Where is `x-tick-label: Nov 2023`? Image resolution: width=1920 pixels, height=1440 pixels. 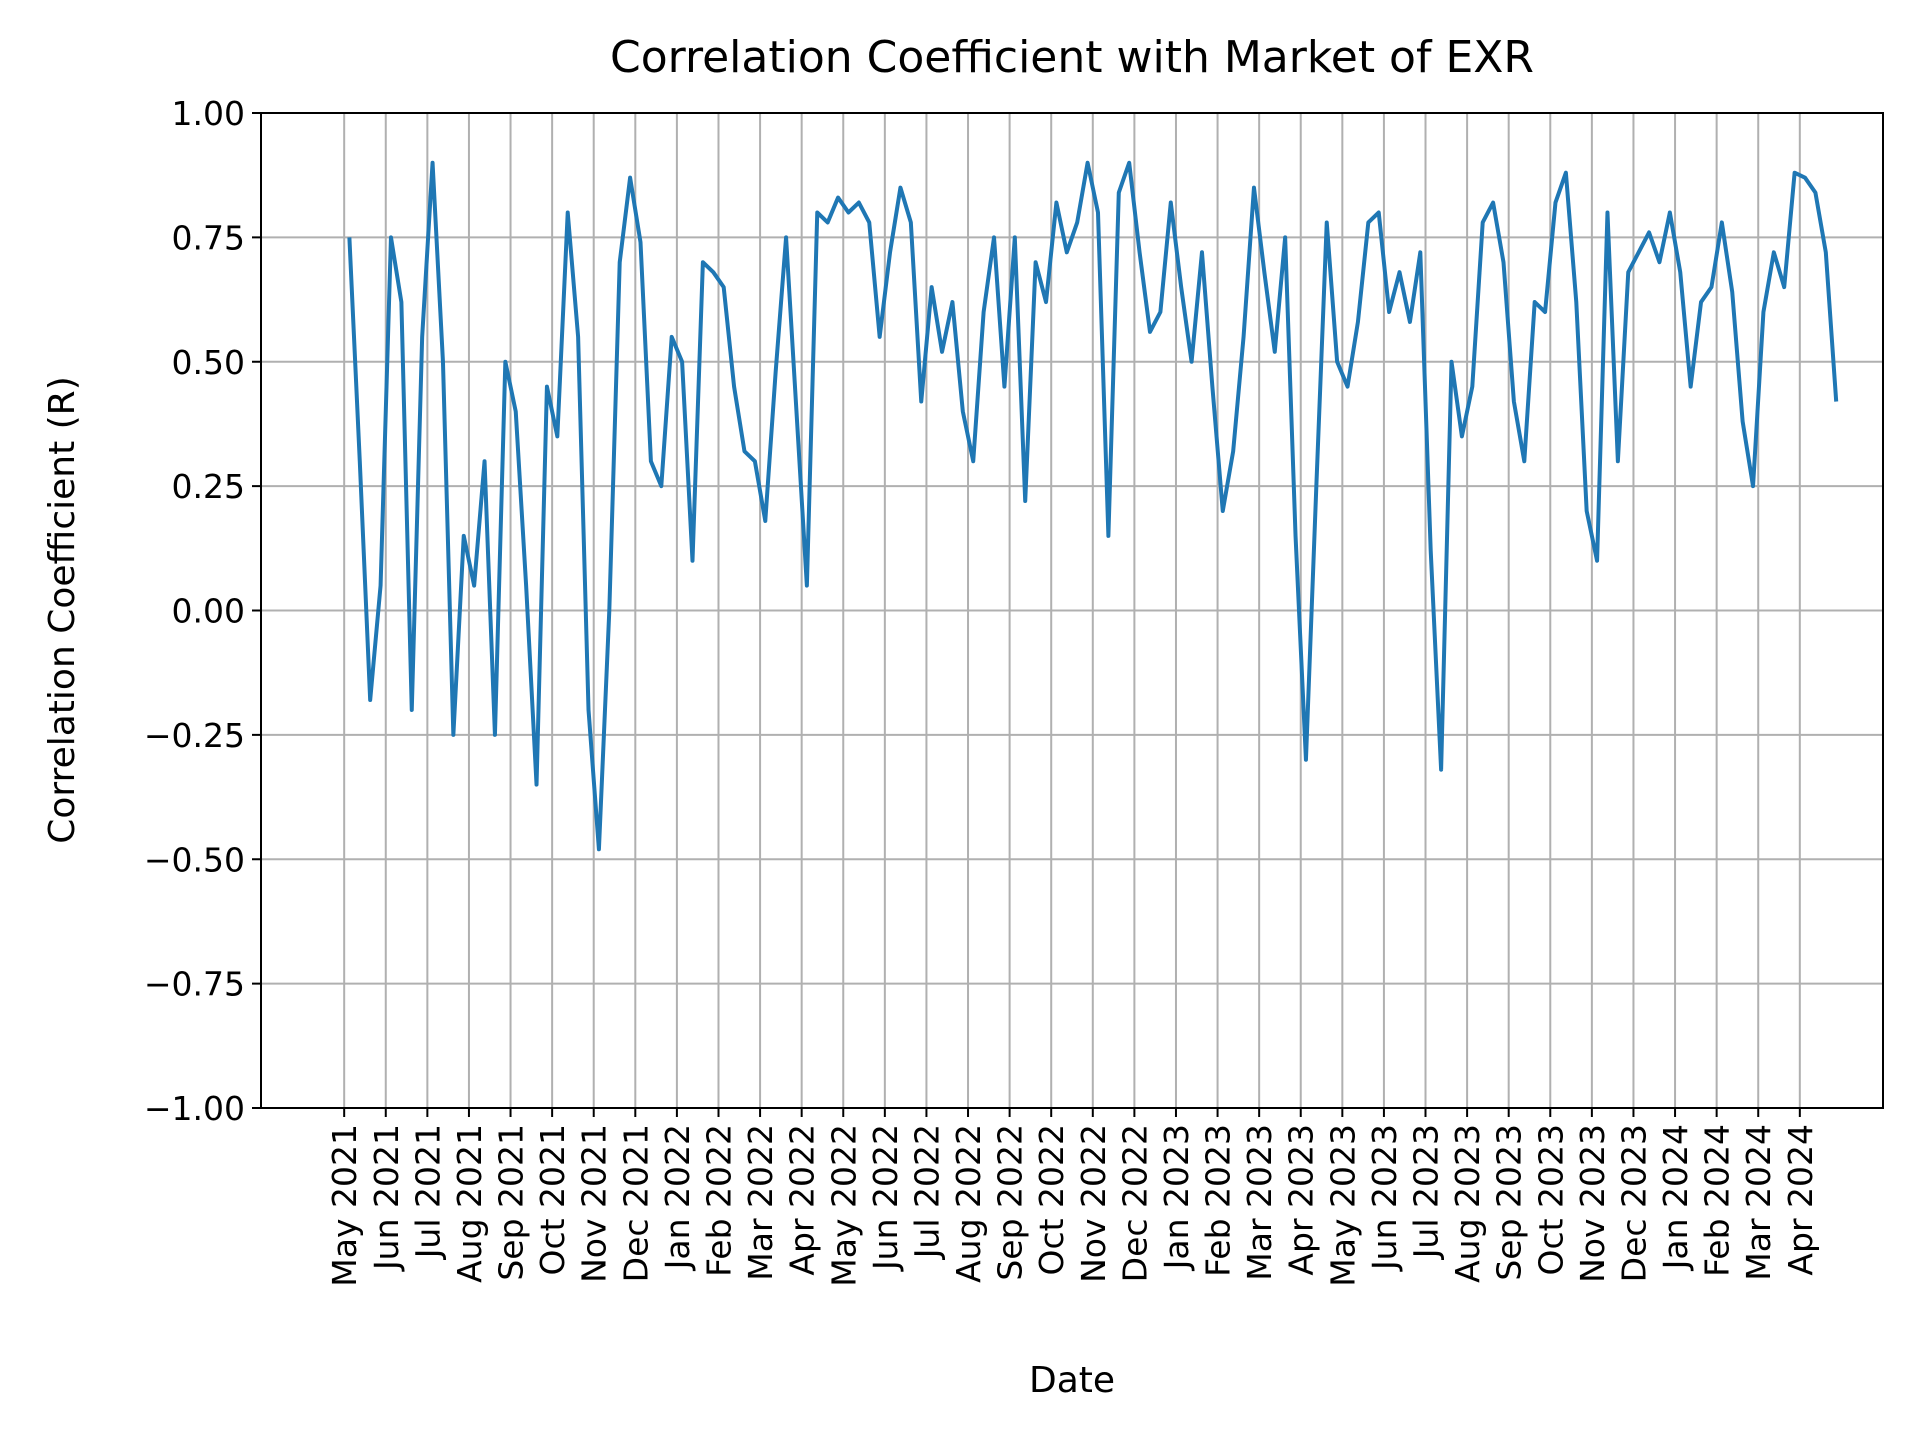 x-tick-label: Nov 2023 is located at coordinates (1592, 1203).